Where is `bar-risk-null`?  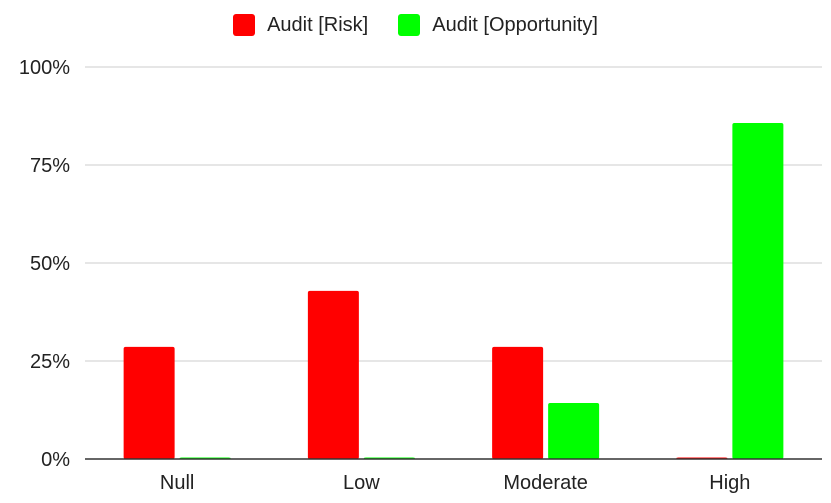 bar-risk-null is located at coordinates (149, 402).